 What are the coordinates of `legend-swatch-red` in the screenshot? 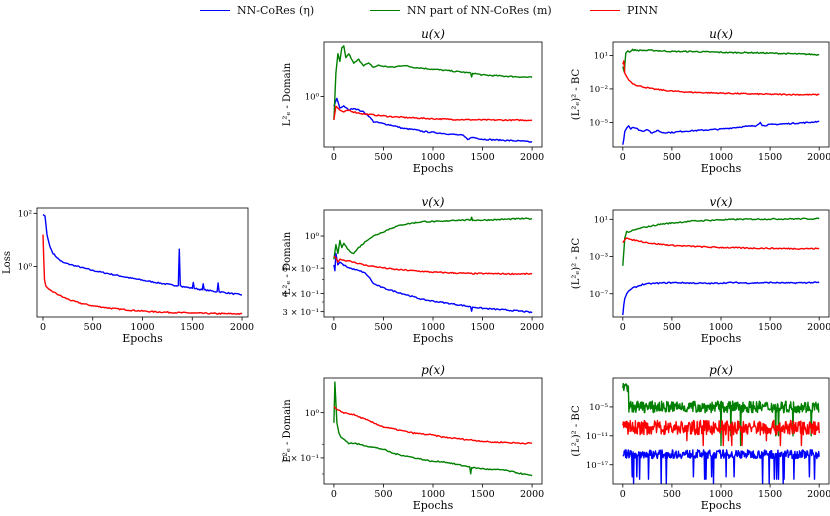 It's located at (605, 10).